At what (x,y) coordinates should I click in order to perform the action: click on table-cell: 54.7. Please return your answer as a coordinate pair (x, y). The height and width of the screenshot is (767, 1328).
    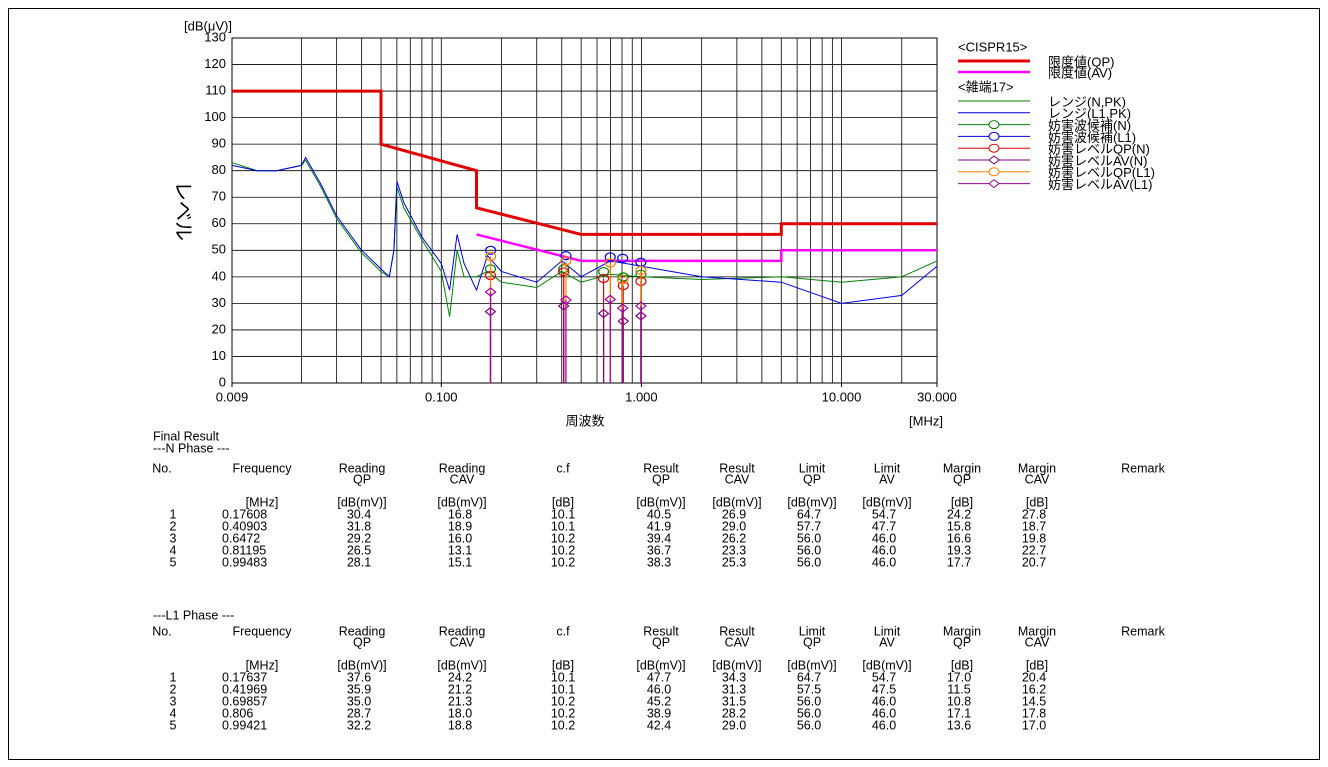
    Looking at the image, I should click on (884, 677).